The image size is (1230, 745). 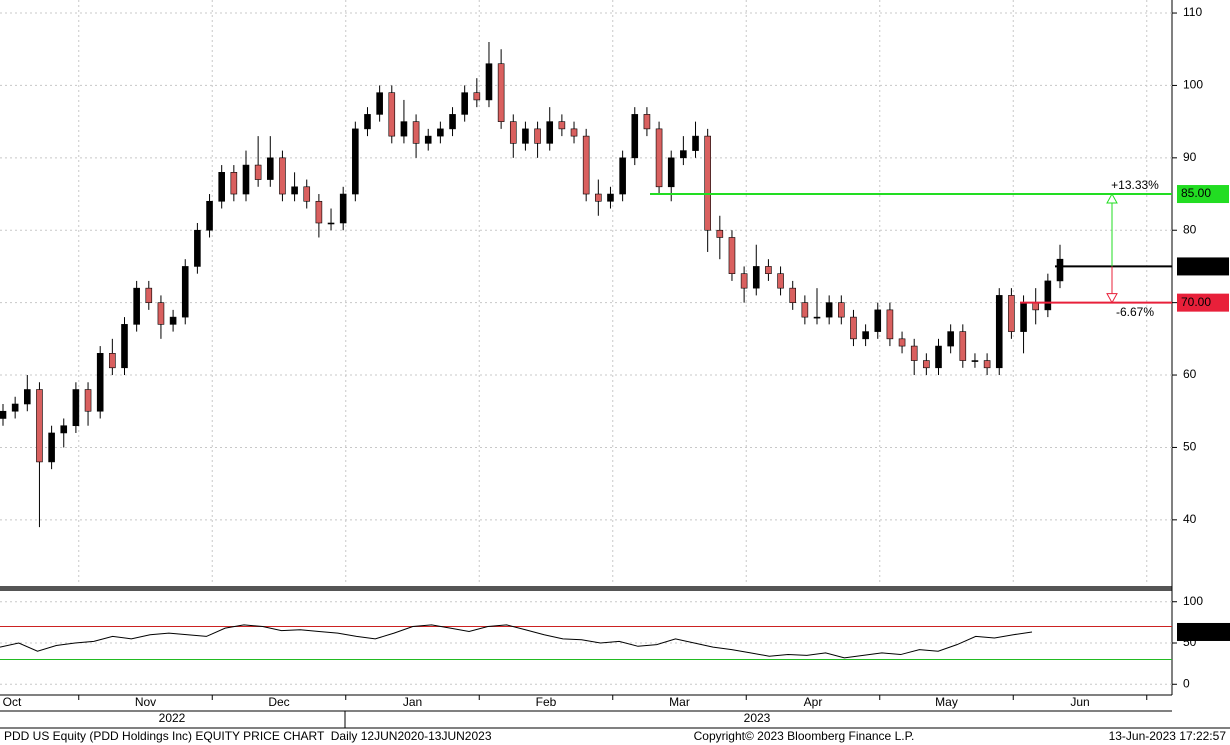 What do you see at coordinates (278, 702) in the screenshot?
I see `x-tick-label: Dec` at bounding box center [278, 702].